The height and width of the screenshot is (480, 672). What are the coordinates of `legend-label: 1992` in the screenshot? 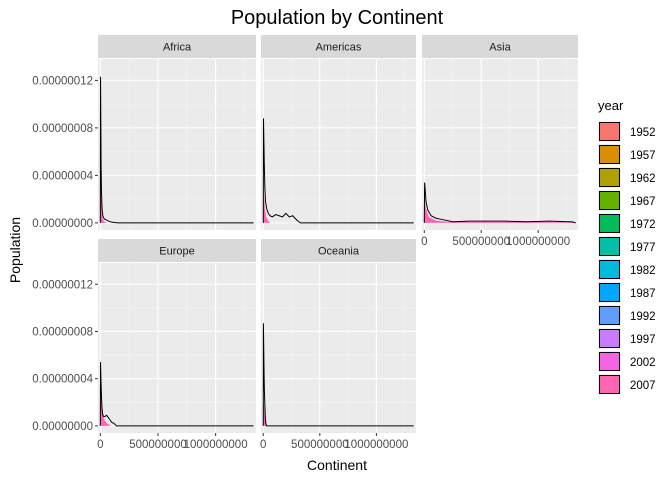 It's located at (643, 317).